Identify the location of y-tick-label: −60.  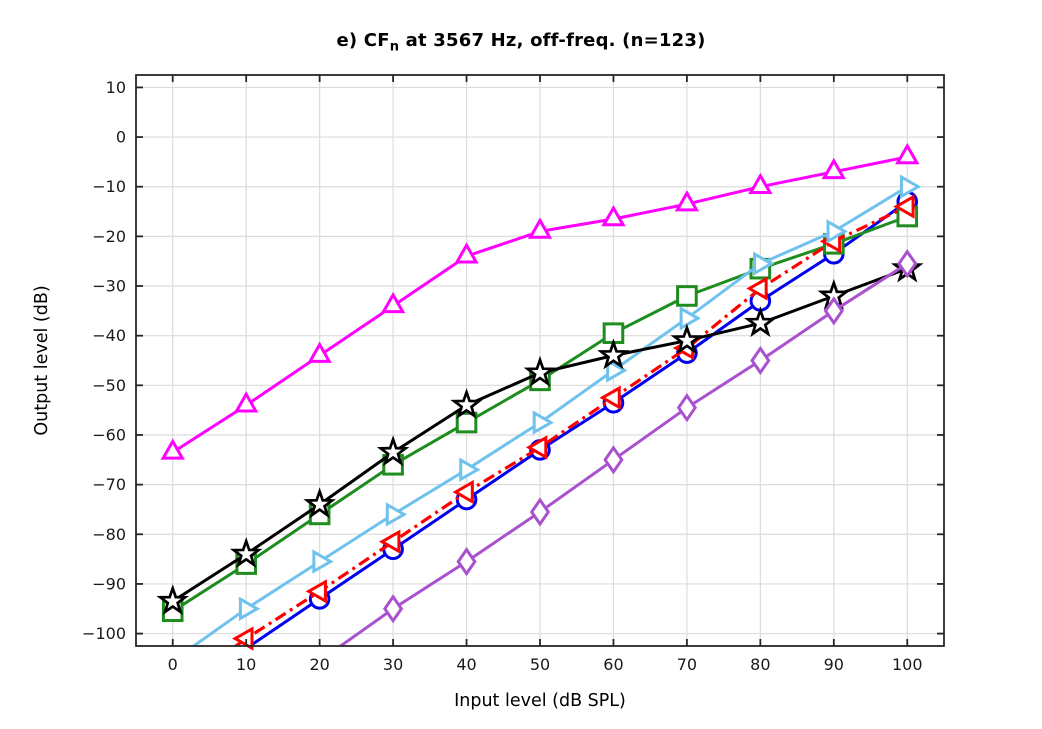
(109, 434).